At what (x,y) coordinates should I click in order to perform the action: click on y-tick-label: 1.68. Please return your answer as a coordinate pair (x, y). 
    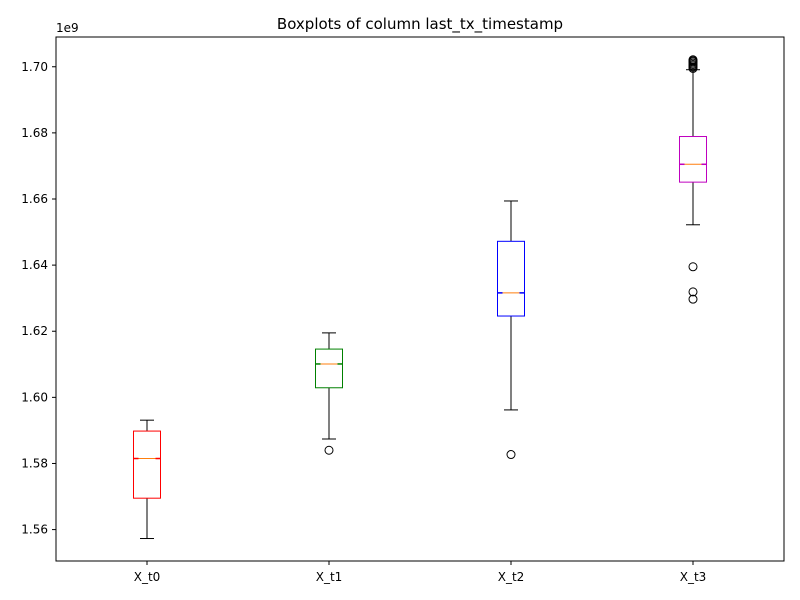
    Looking at the image, I should click on (34, 133).